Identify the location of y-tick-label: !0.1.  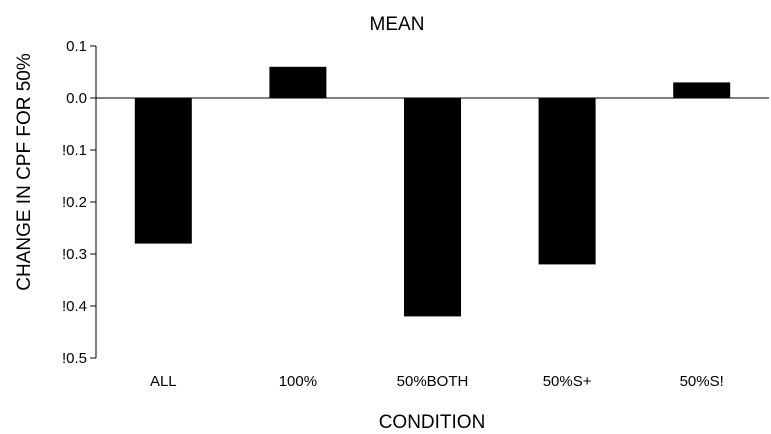
(74, 150).